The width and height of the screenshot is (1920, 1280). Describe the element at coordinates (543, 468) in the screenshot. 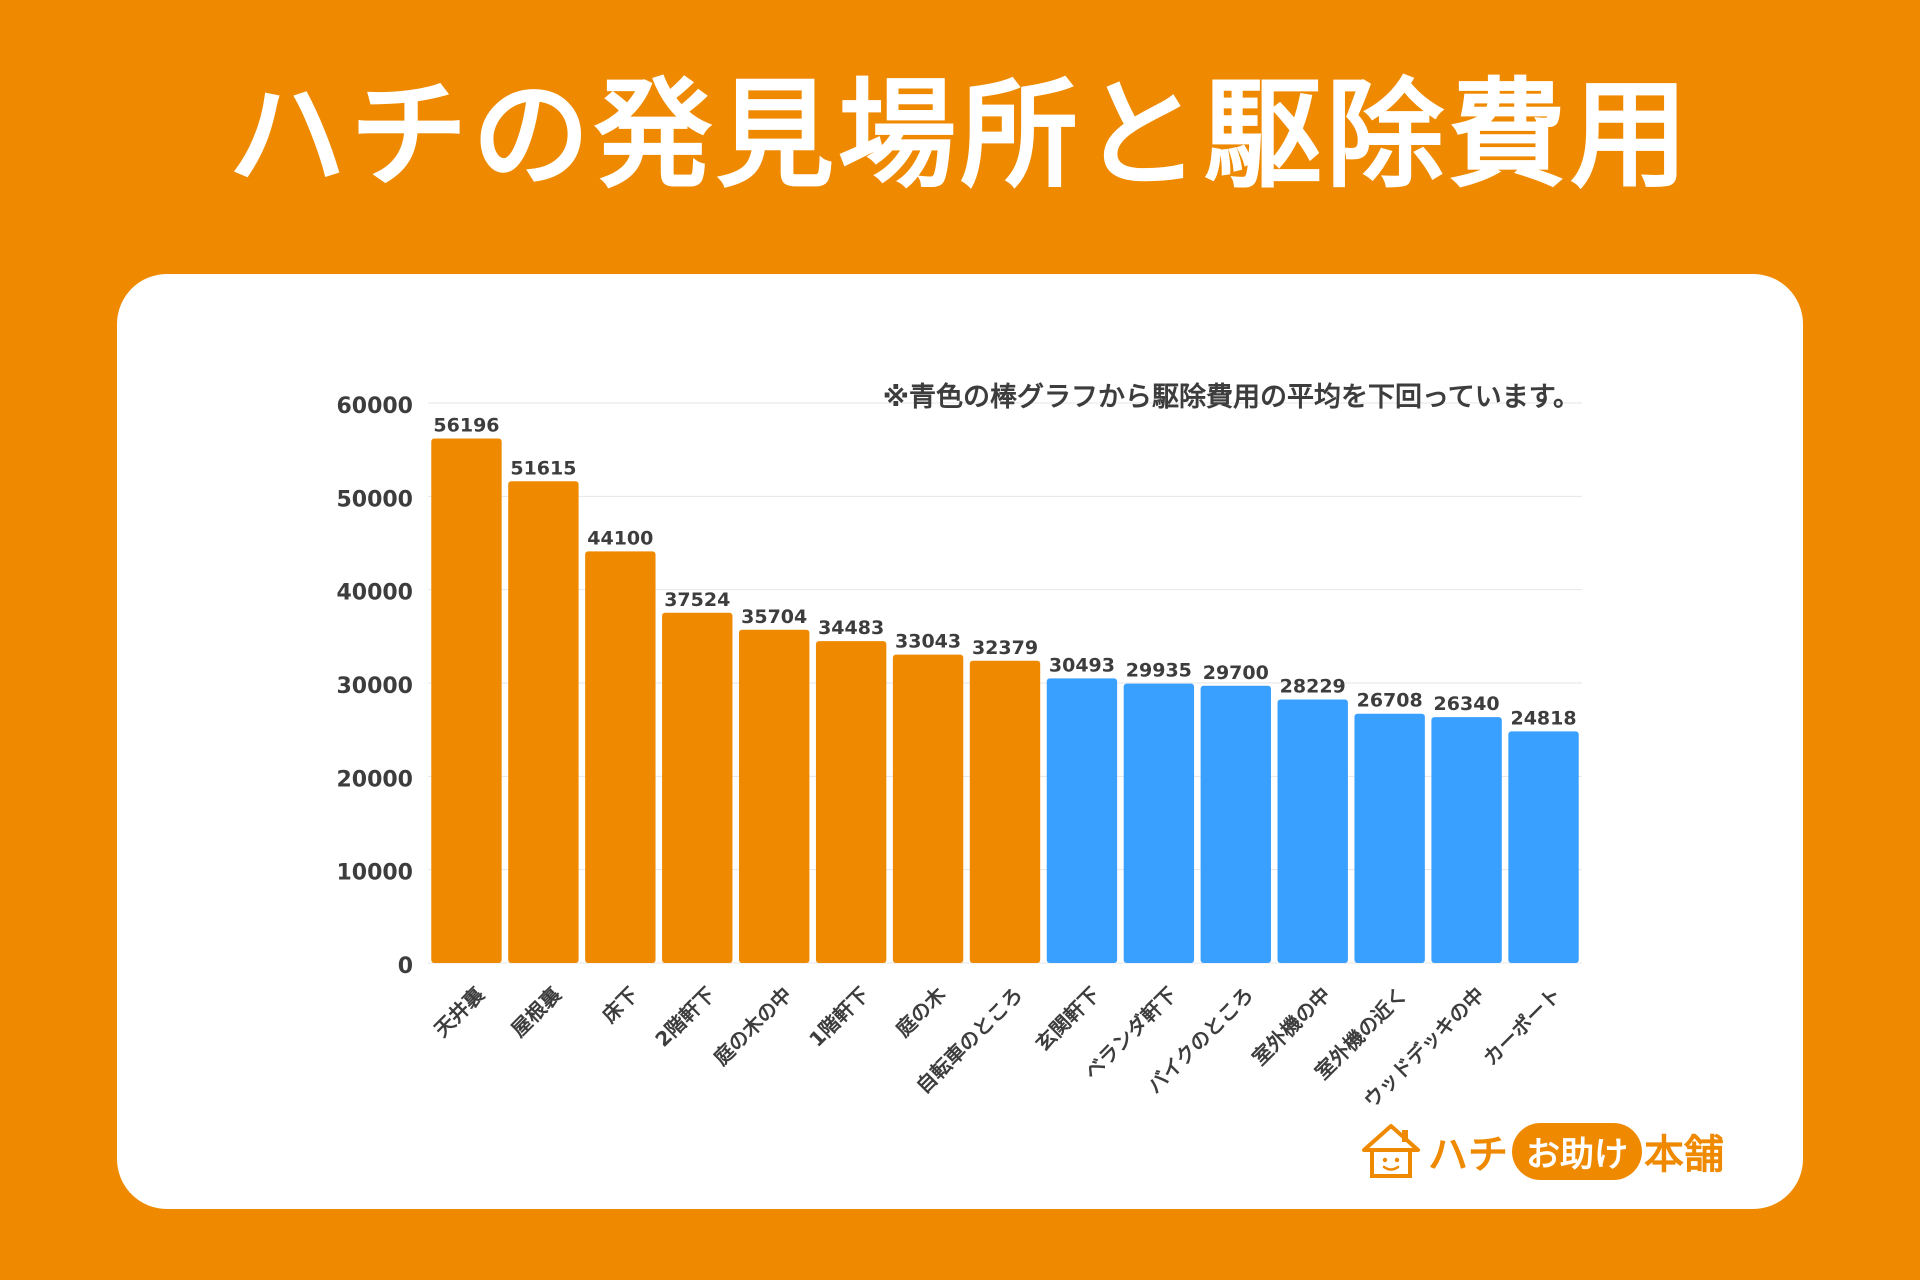

I see `data-label: 51615` at that location.